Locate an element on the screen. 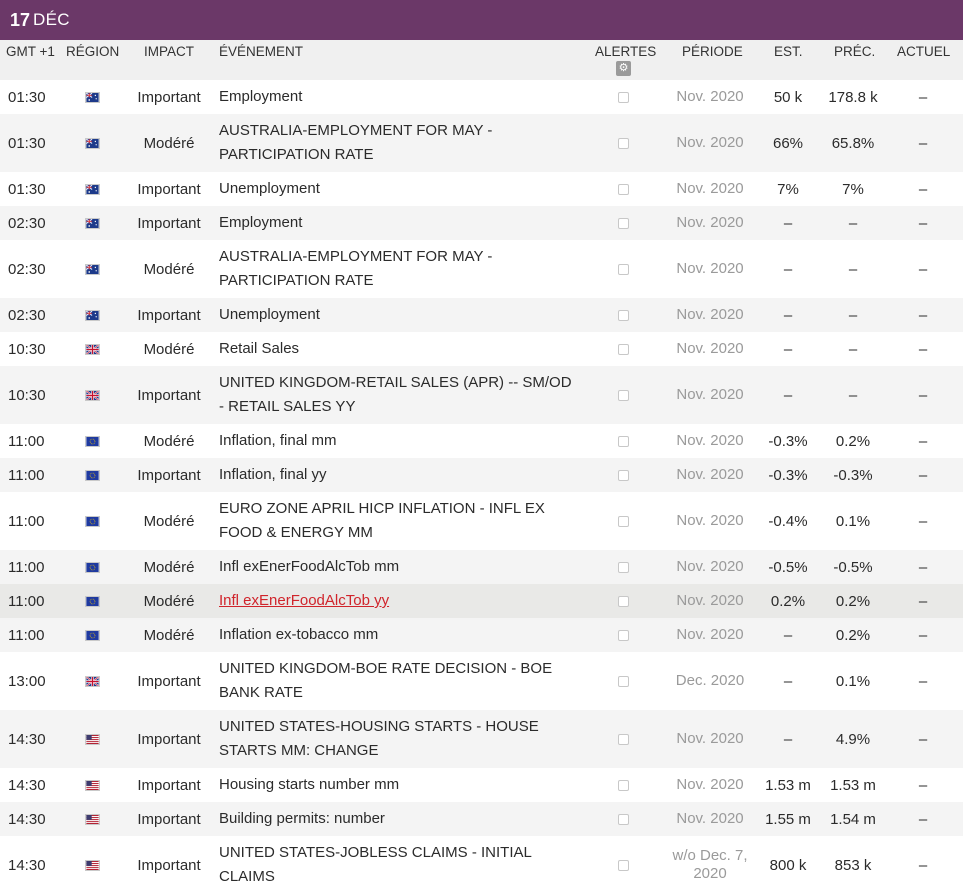  event-name: Infl exEnerFoodAlcTob yy is located at coordinates (399, 601).